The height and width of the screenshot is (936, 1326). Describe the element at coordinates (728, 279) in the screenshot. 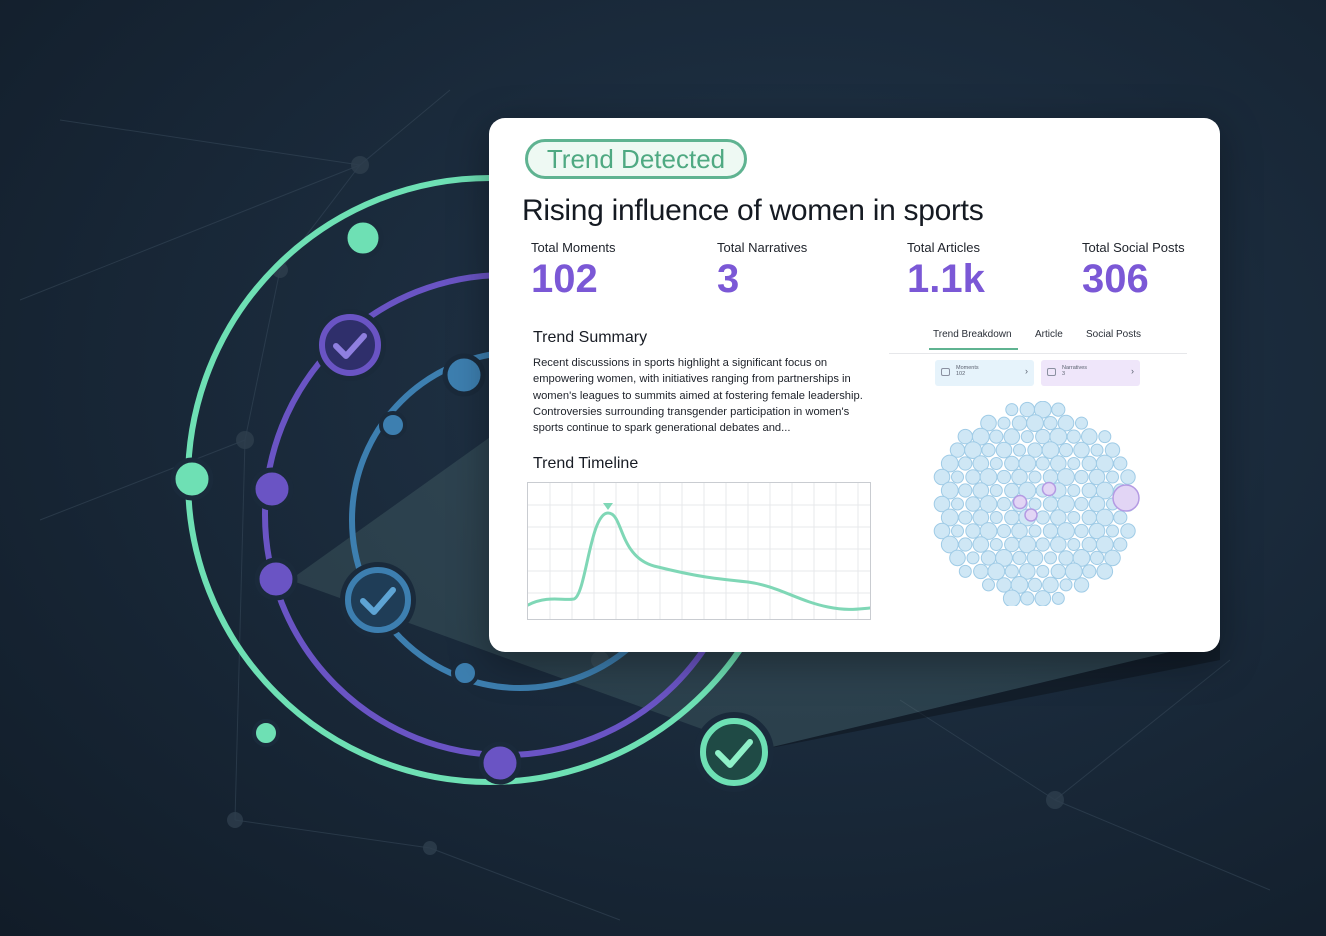

I see `stat-value: 3` at that location.